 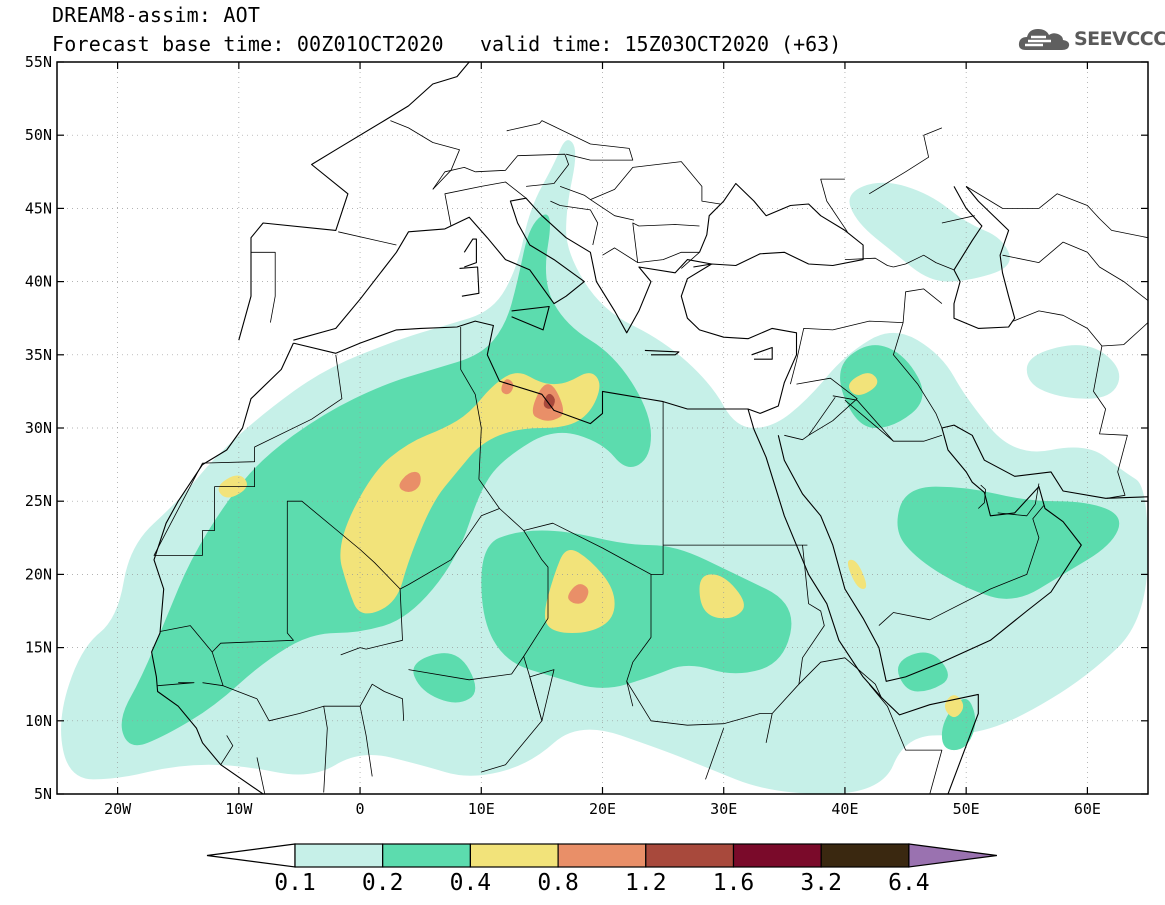 What do you see at coordinates (38, 648) in the screenshot?
I see `lat-tick-label: 15N` at bounding box center [38, 648].